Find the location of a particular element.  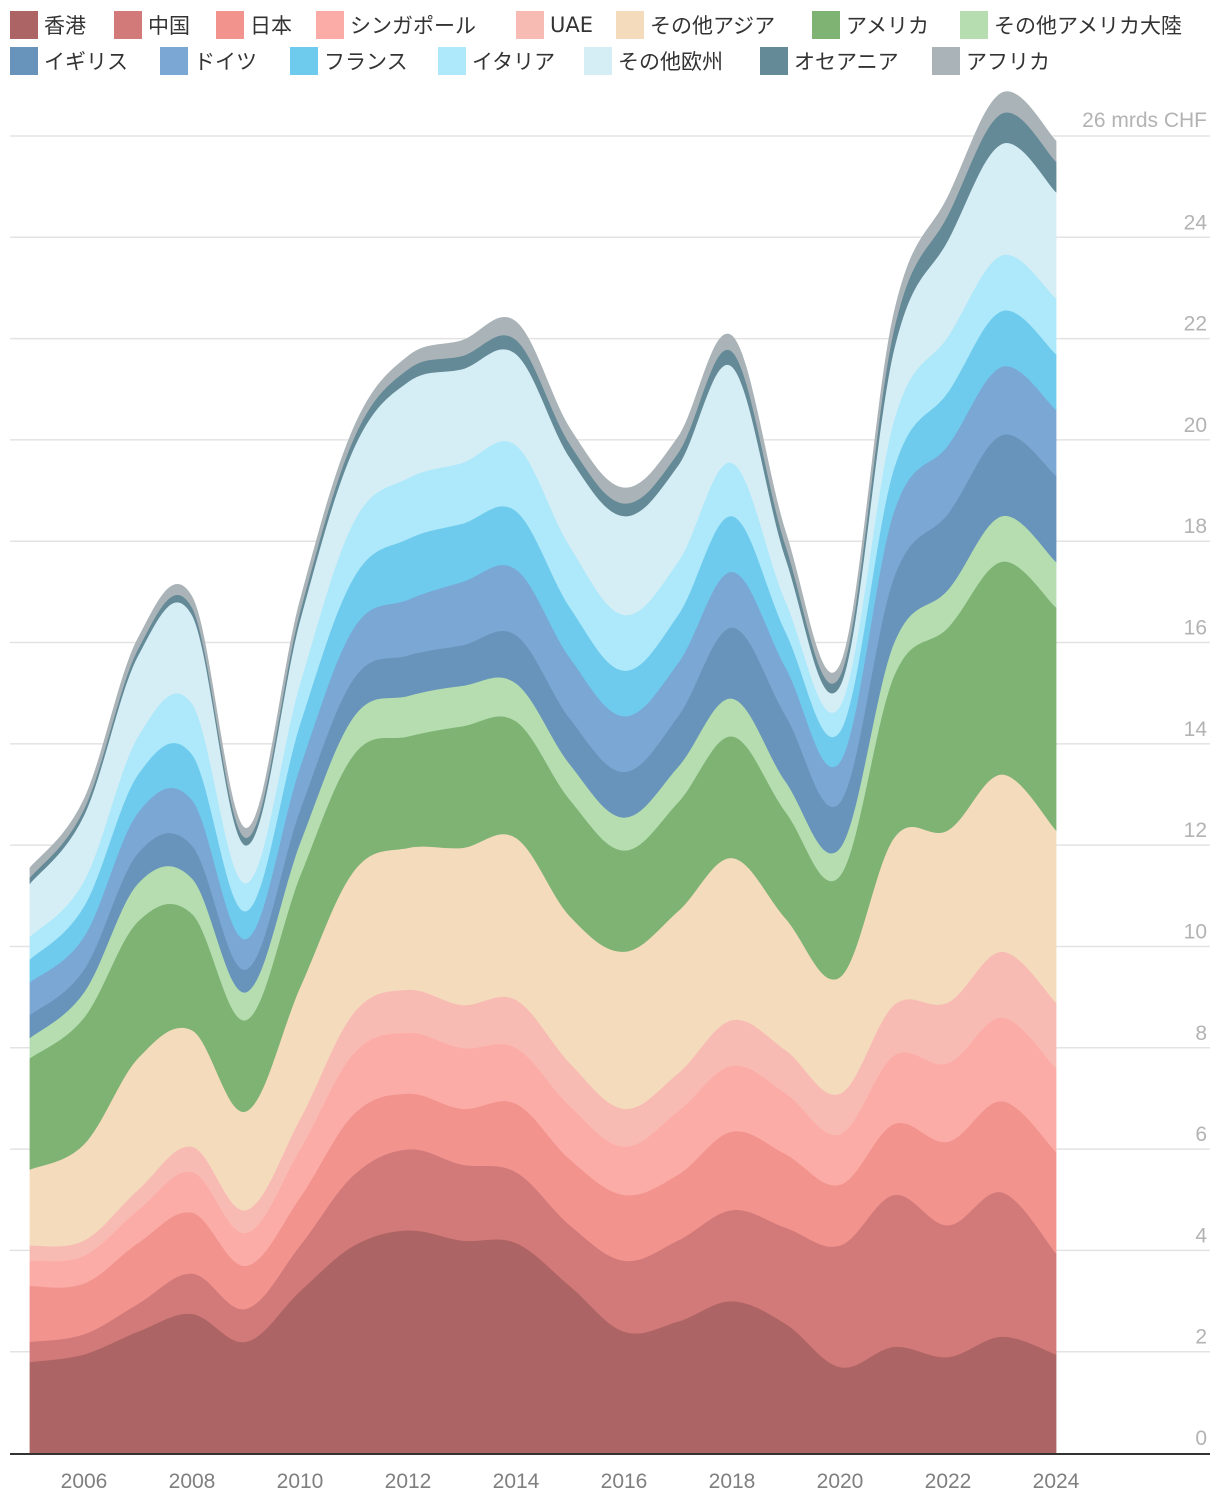

x-tick-label: 2018 is located at coordinates (732, 1481).